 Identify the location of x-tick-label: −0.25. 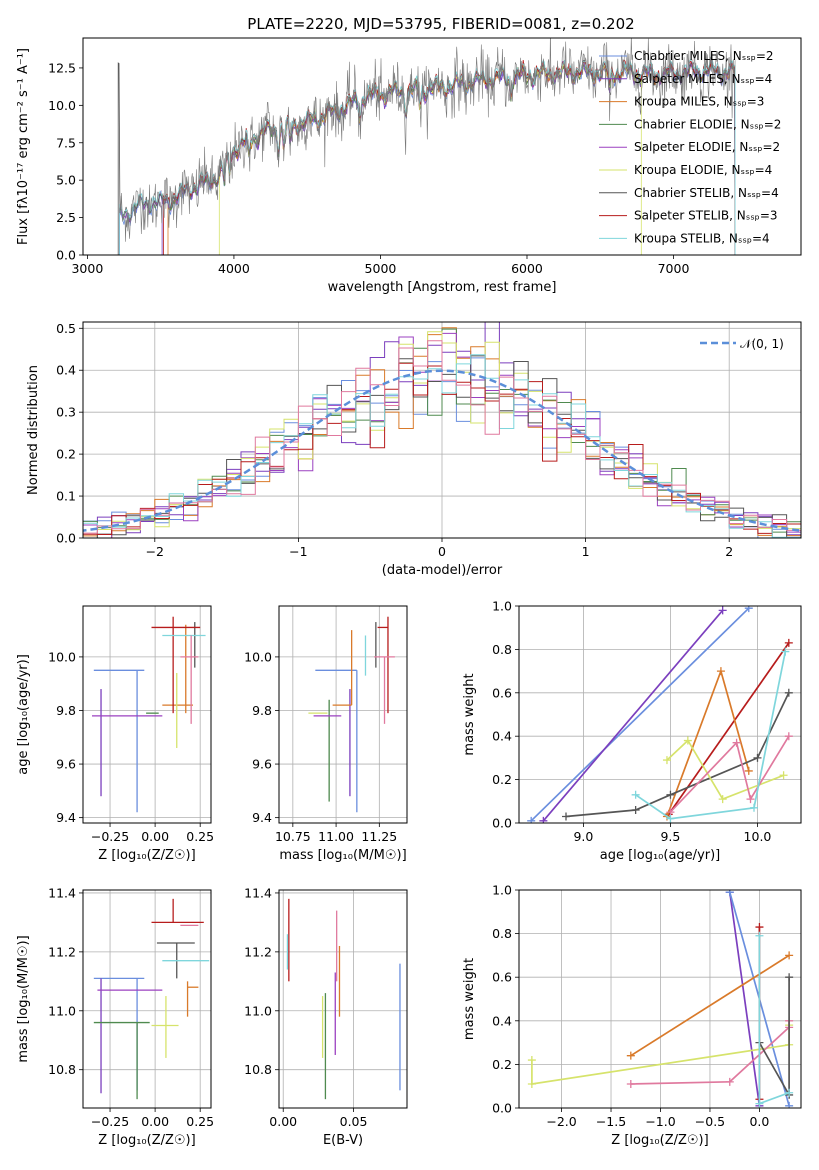
(110, 1121).